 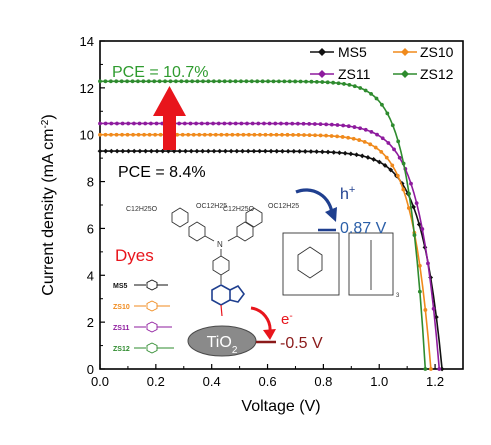 I want to click on redox-subscript: 3, so click(x=398, y=296).